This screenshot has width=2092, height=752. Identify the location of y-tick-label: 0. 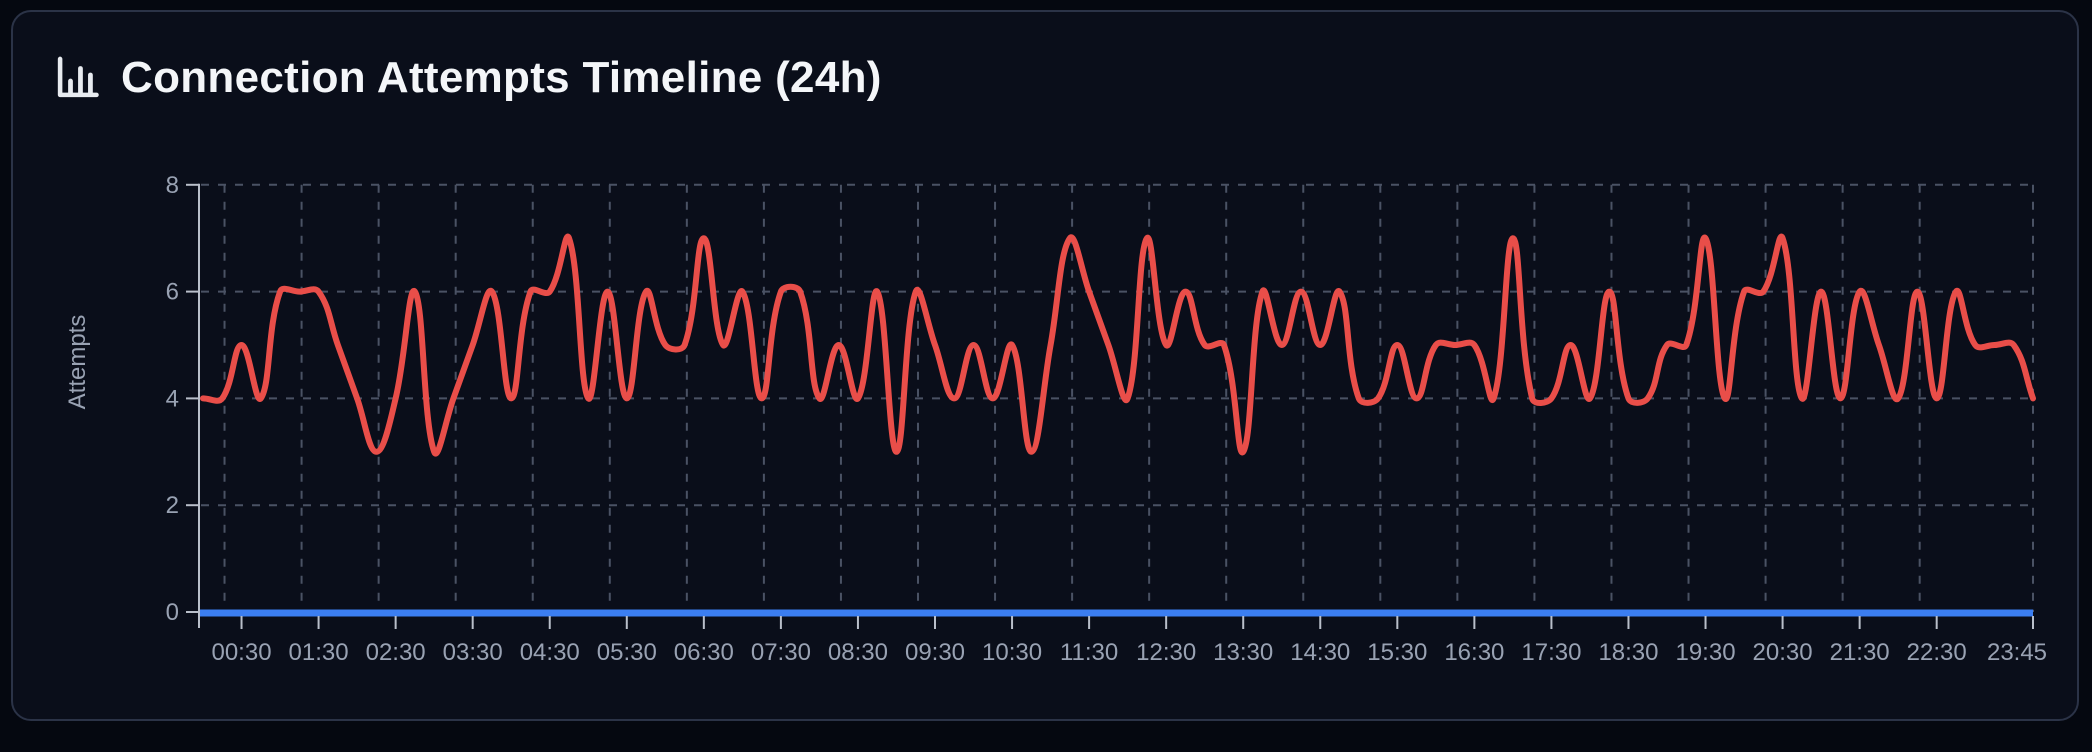
(172, 612).